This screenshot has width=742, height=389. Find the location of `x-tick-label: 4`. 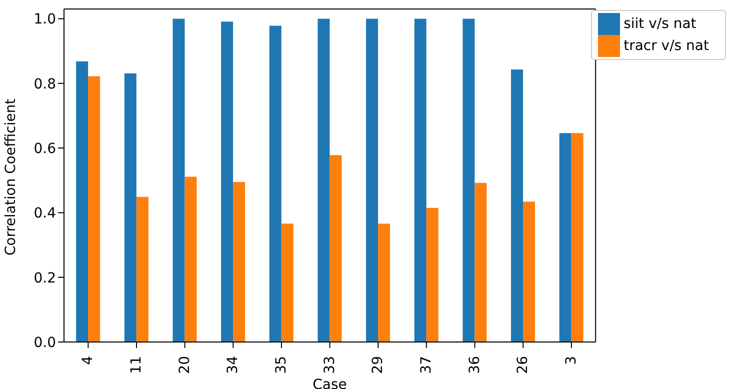

x-tick-label: 4 is located at coordinates (88, 360).